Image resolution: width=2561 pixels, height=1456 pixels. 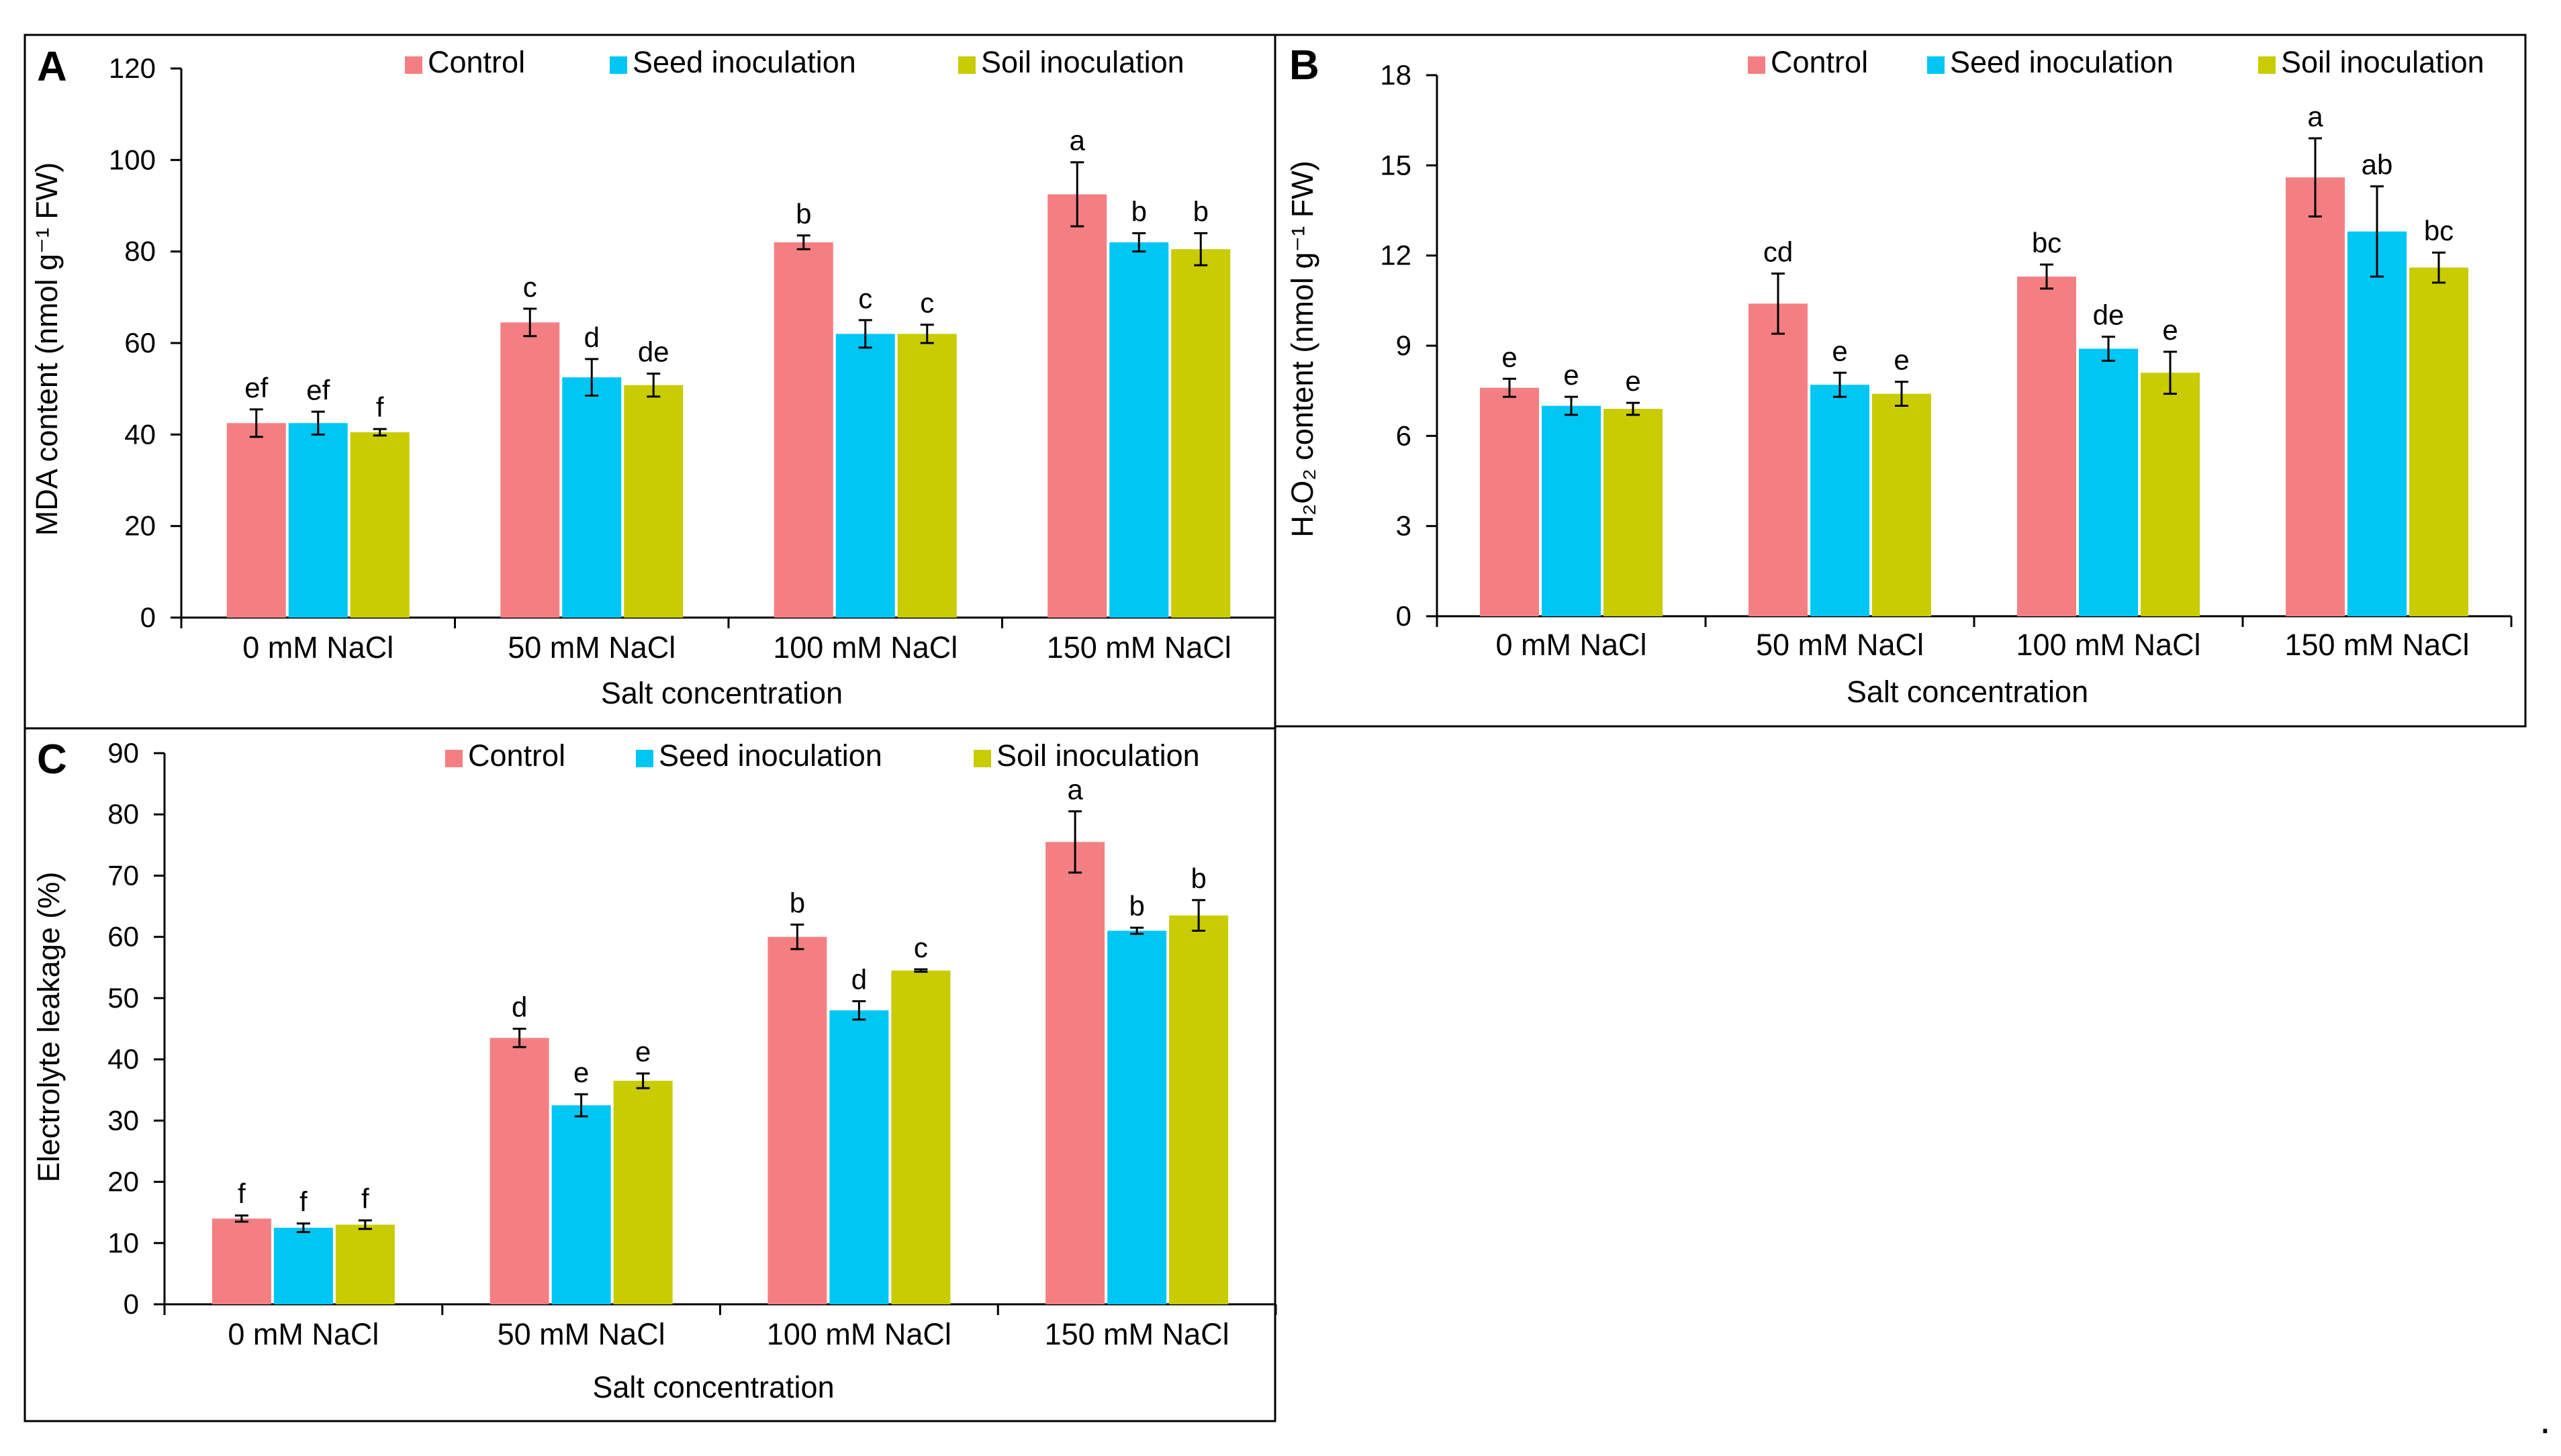 What do you see at coordinates (123, 875) in the screenshot?
I see `y-tick-label: 70` at bounding box center [123, 875].